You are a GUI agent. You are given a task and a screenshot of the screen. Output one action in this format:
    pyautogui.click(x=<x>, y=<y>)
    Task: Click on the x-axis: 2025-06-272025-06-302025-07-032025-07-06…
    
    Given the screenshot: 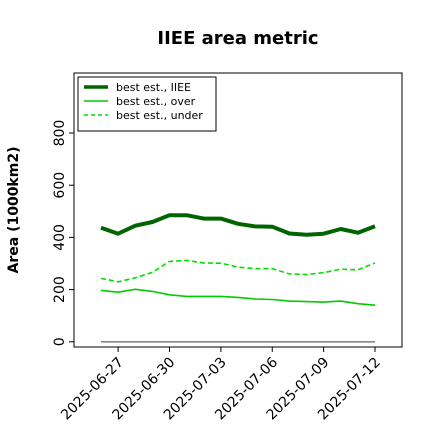 What is the action you would take?
    pyautogui.click(x=221, y=385)
    